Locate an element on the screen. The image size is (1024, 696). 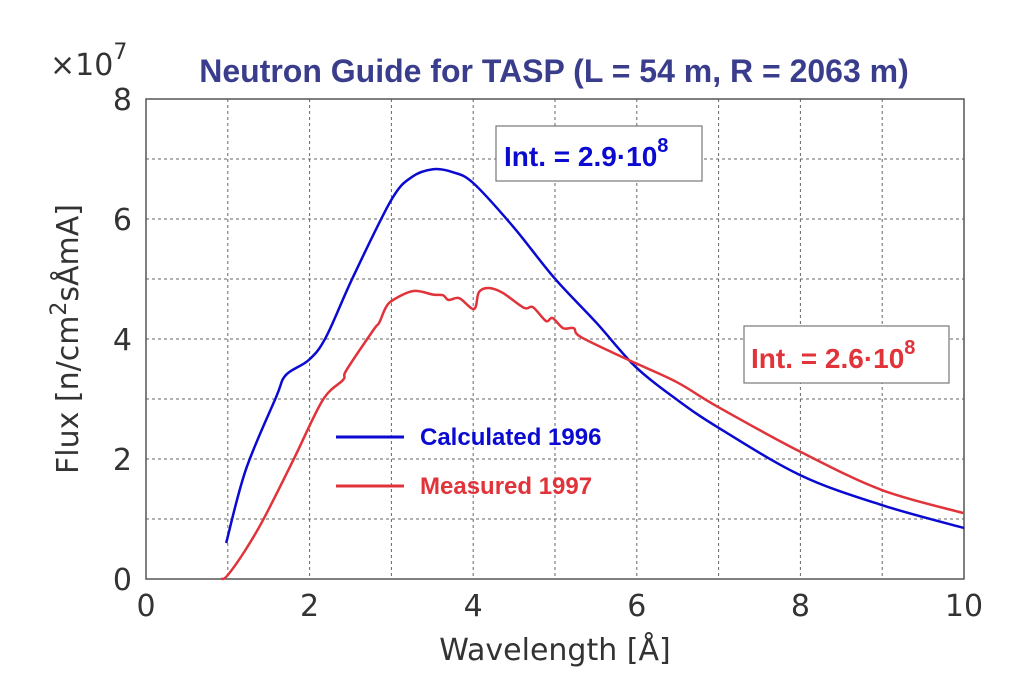
x-tick-label: 8 is located at coordinates (800, 606).